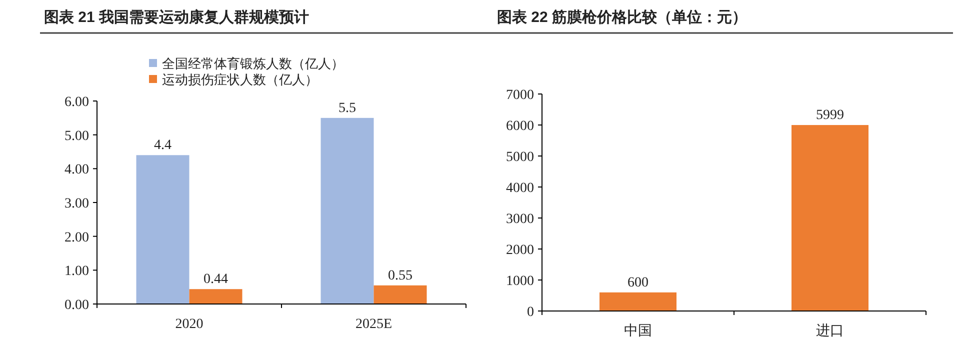 This screenshot has width=971, height=342. I want to click on y-tick-label: 3.00, so click(76, 204).